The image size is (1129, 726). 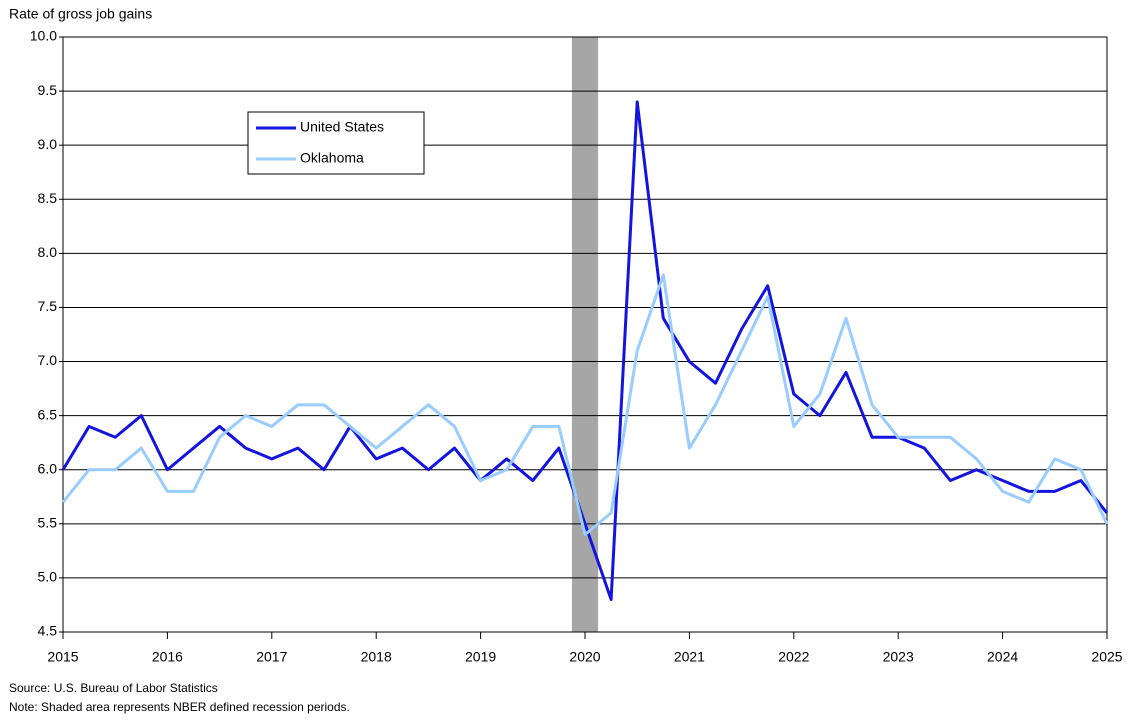 What do you see at coordinates (48, 468) in the screenshot?
I see `y-tick-label: 6.0` at bounding box center [48, 468].